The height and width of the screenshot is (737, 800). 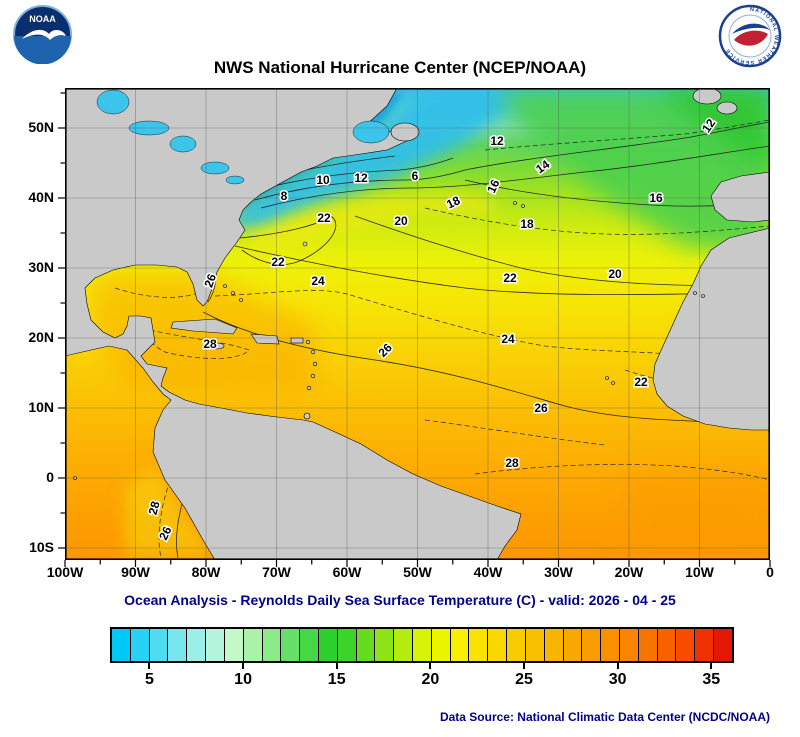 What do you see at coordinates (417, 572) in the screenshot?
I see `lon-axis-label: 50W` at bounding box center [417, 572].